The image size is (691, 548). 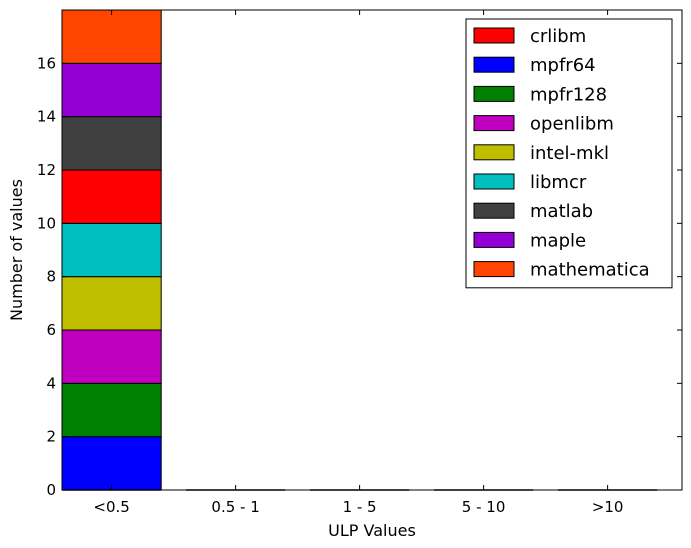 I want to click on x-tick-label: <0.5, so click(x=111, y=507).